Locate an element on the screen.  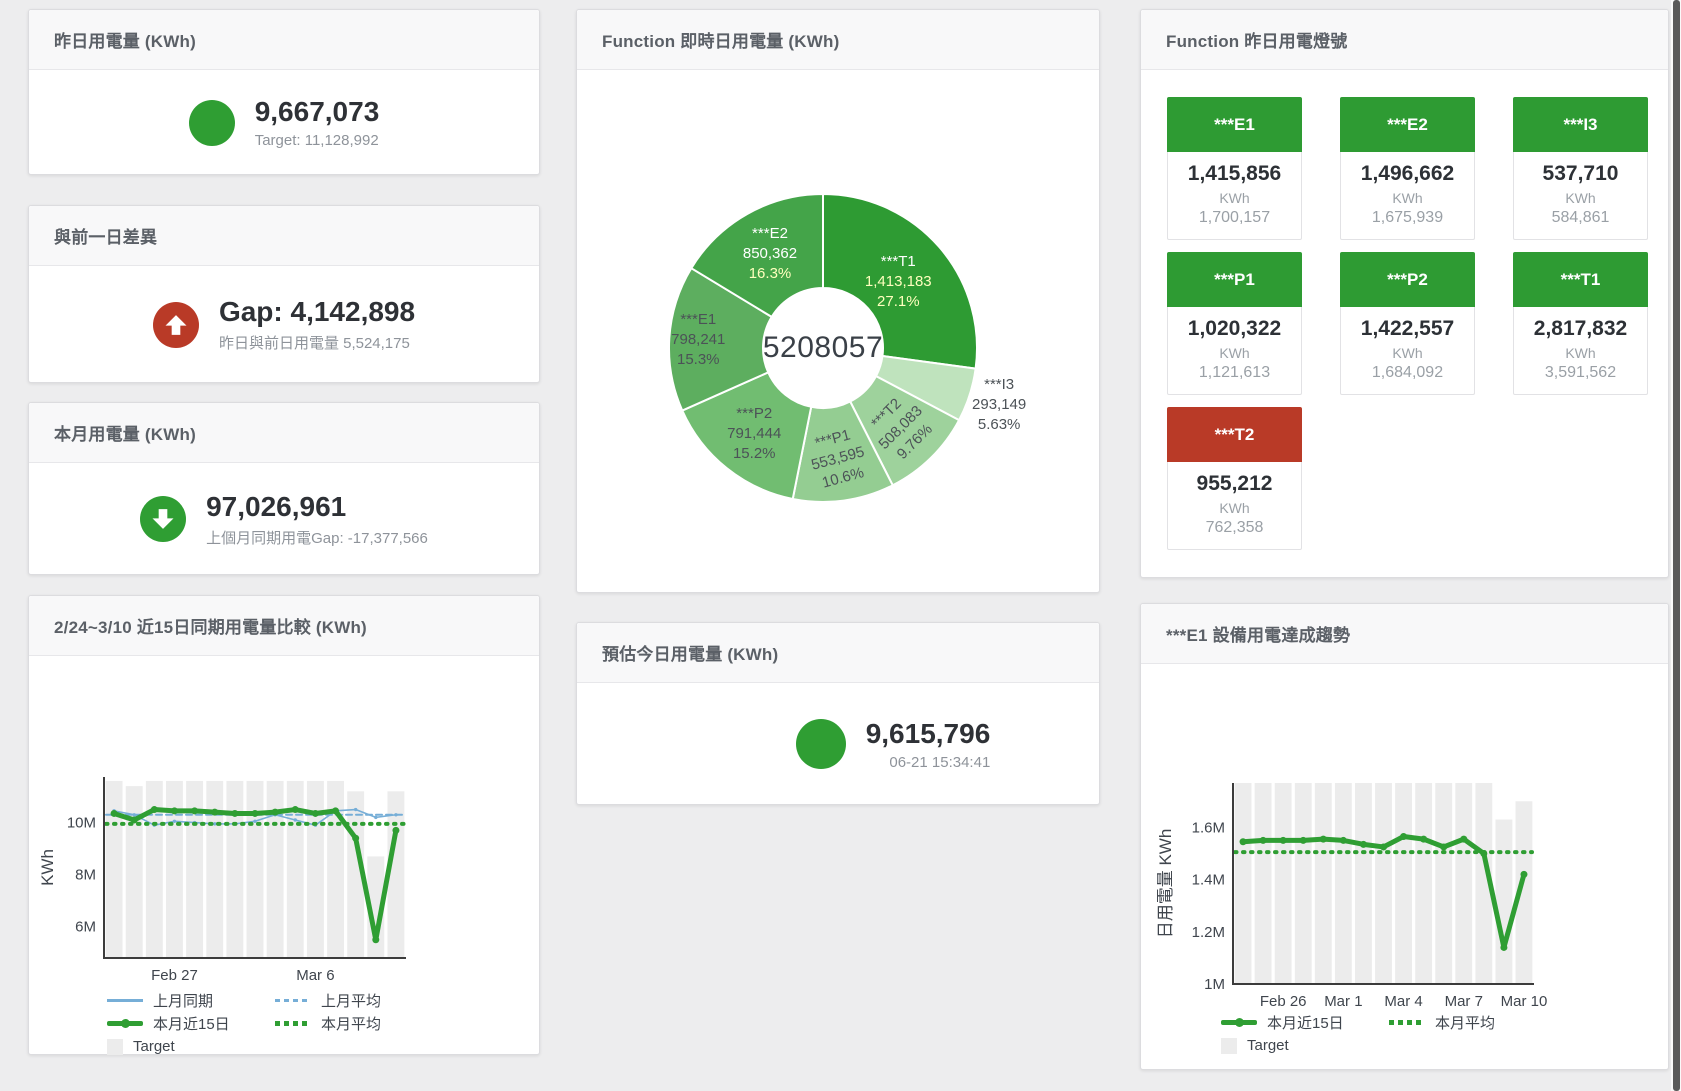
compare-15day-svg: 6M 8M 10M Feb 27 Mar 6 KWh is located at coordinates (222, 880).